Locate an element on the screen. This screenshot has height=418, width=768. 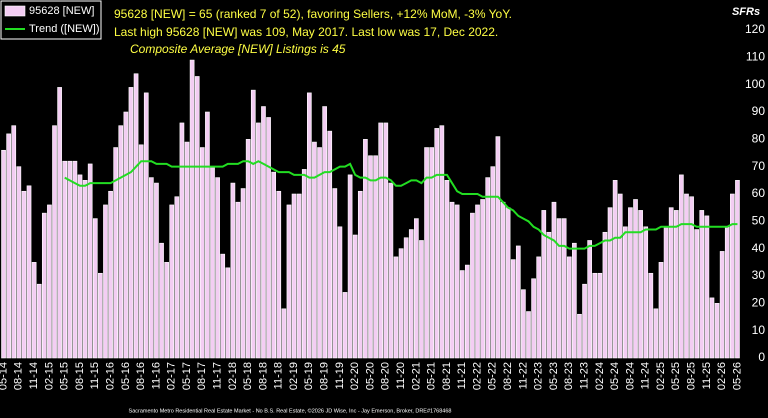
x-tick-label: 02-26 is located at coordinates (722, 376).